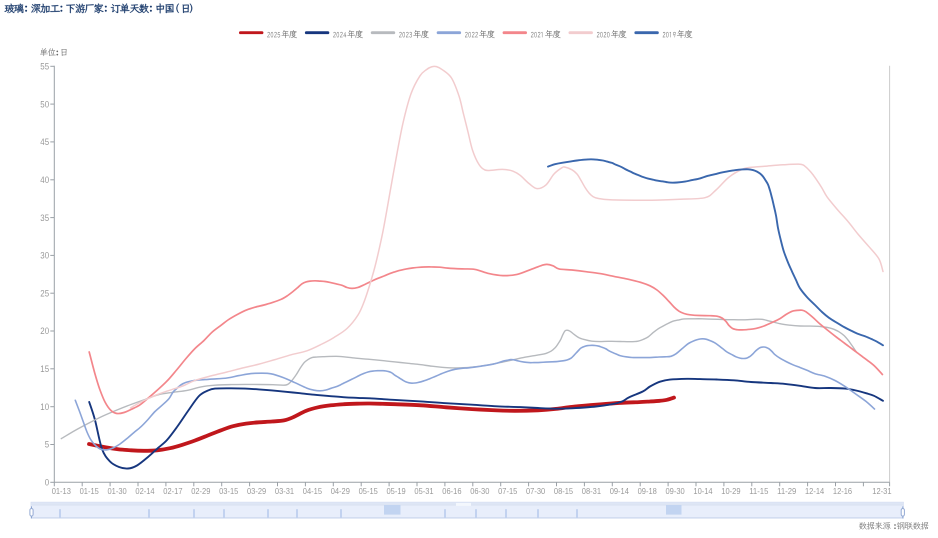 This screenshot has height=538, width=938. I want to click on svg-text: 50, so click(44, 104).